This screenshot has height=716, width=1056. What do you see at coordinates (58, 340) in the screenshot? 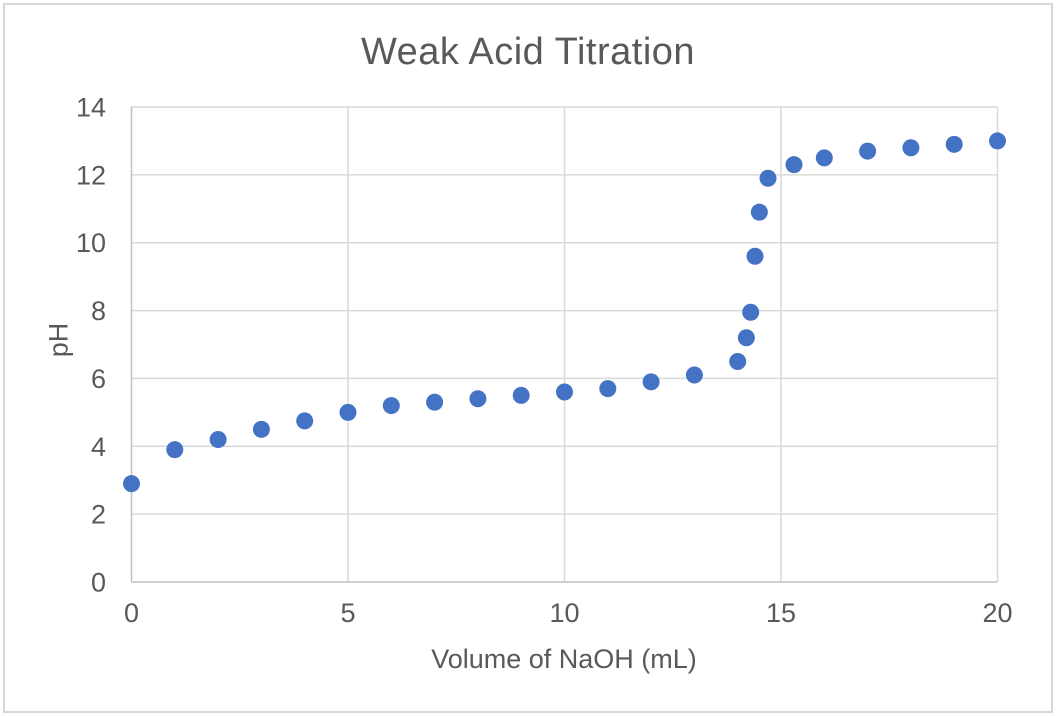
I see `y-axis-title: pH` at bounding box center [58, 340].